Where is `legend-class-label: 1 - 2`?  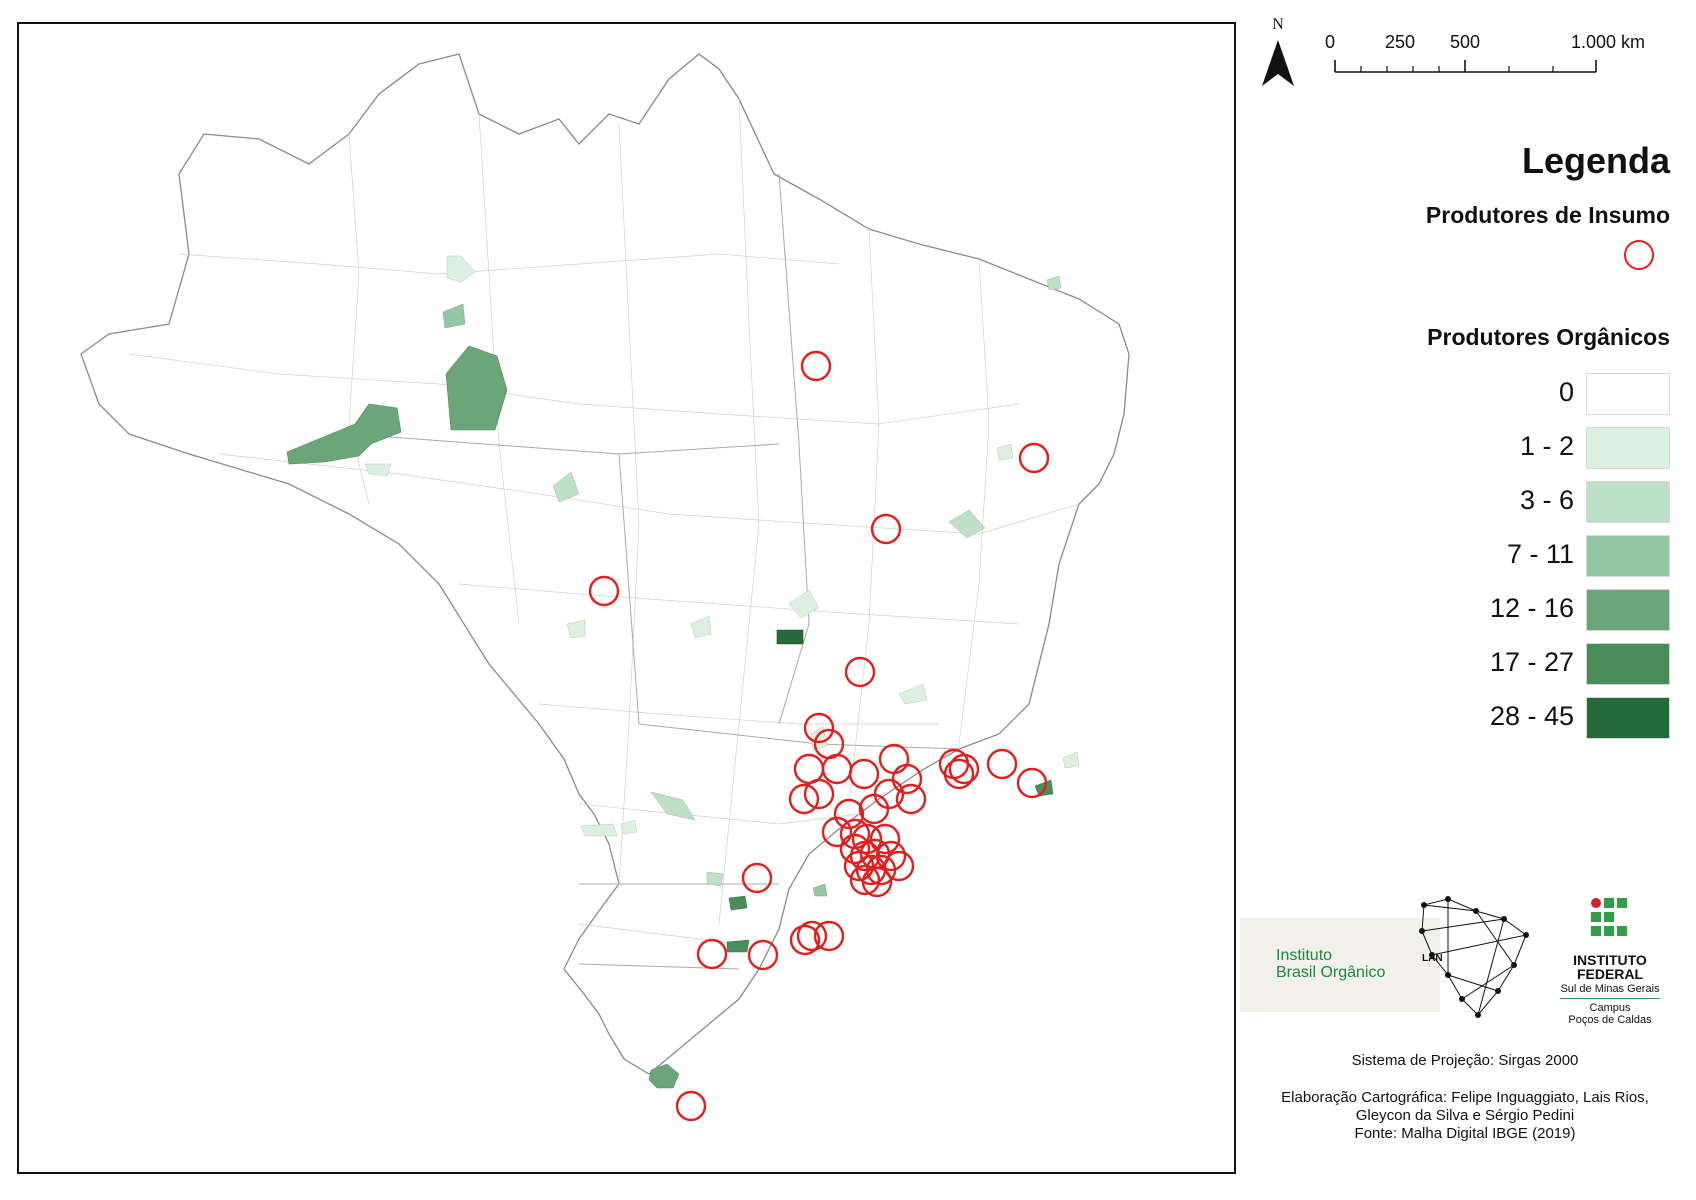
legend-class-label: 1 - 2 is located at coordinates (1546, 446).